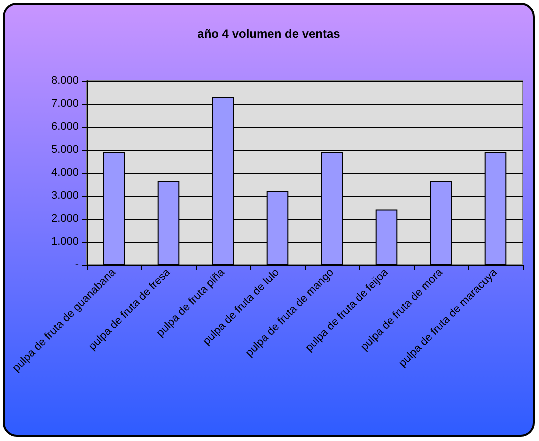 This screenshot has width=539, height=441. What do you see at coordinates (65, 242) in the screenshot?
I see `y-tick-label: 1.000` at bounding box center [65, 242].